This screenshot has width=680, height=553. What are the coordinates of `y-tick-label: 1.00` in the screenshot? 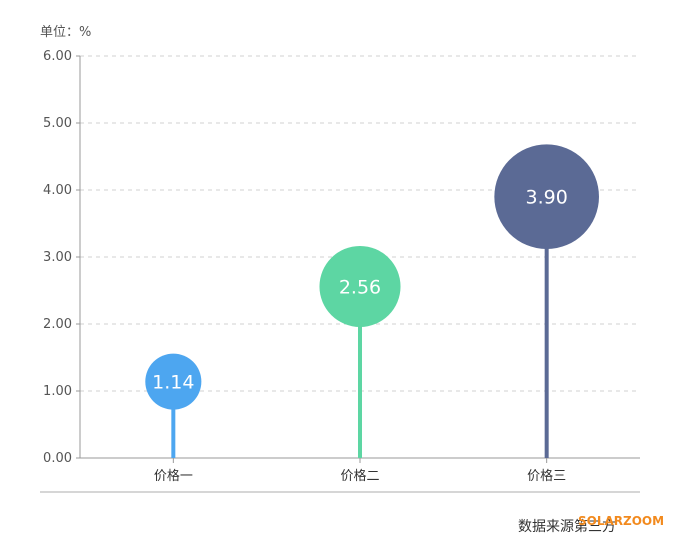 It's located at (57, 391).